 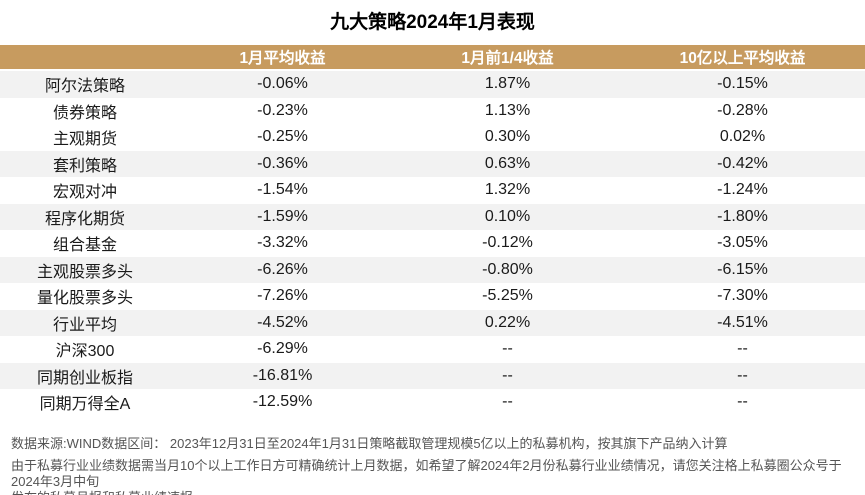 What do you see at coordinates (742, 296) in the screenshot?
I see `over-1b-average-return-value: -7.30%` at bounding box center [742, 296].